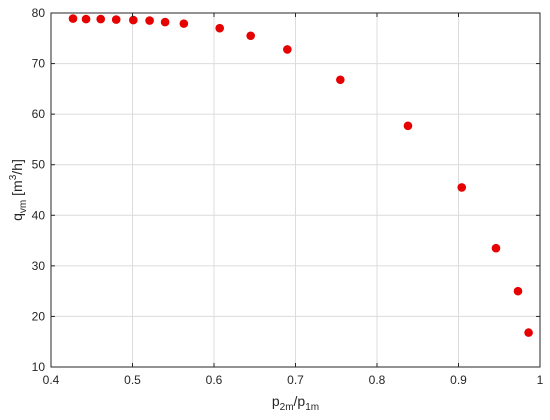  I want to click on x-tick-label: 0.4, so click(51, 380).